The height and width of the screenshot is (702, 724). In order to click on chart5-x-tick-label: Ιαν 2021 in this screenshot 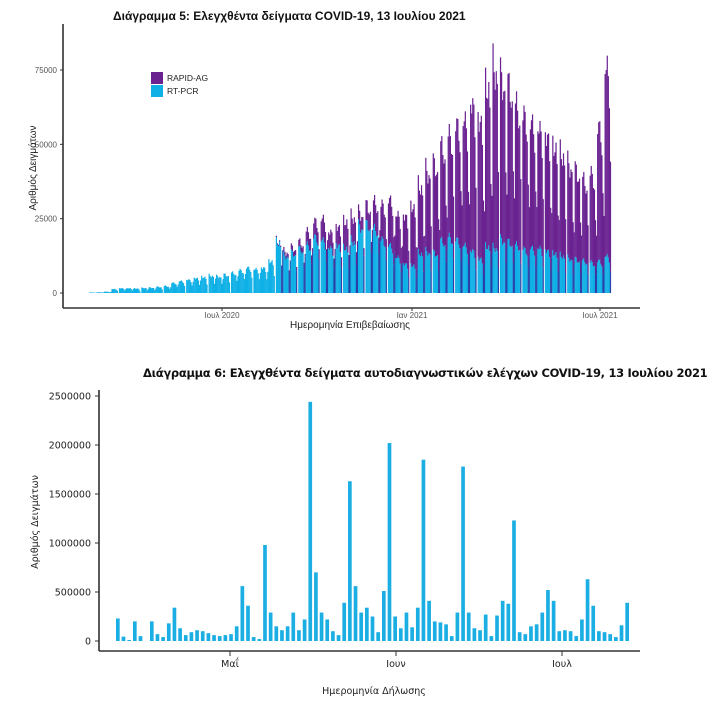, I will do `click(412, 315)`.